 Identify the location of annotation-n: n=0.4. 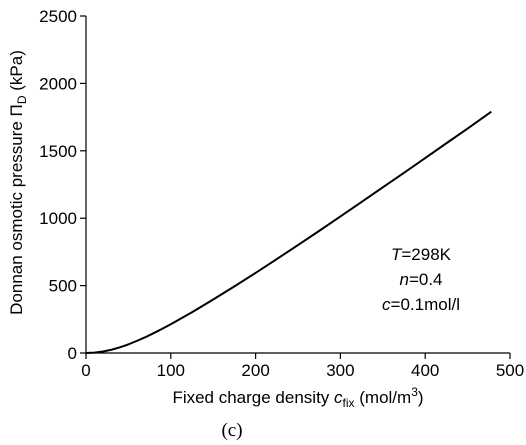
(420, 279).